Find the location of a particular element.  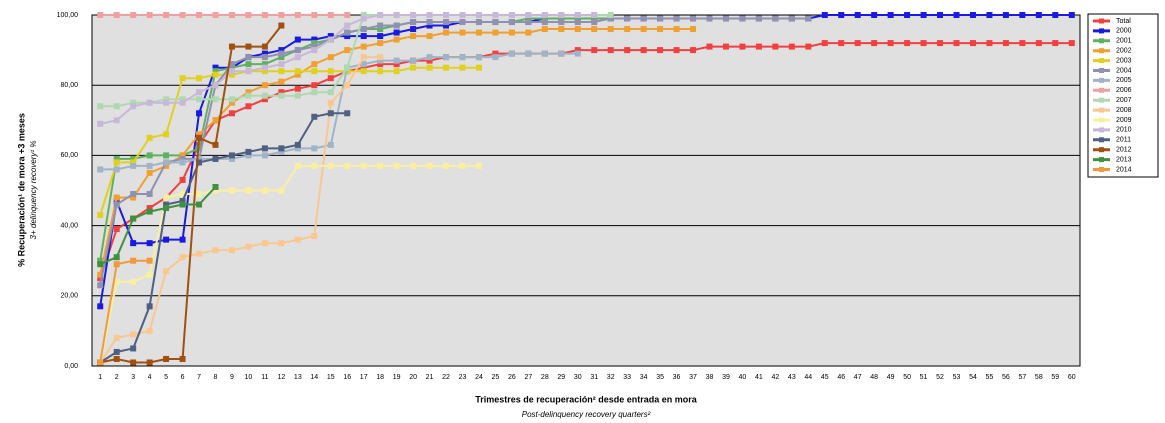

x-tick-label: 57 is located at coordinates (1022, 377).